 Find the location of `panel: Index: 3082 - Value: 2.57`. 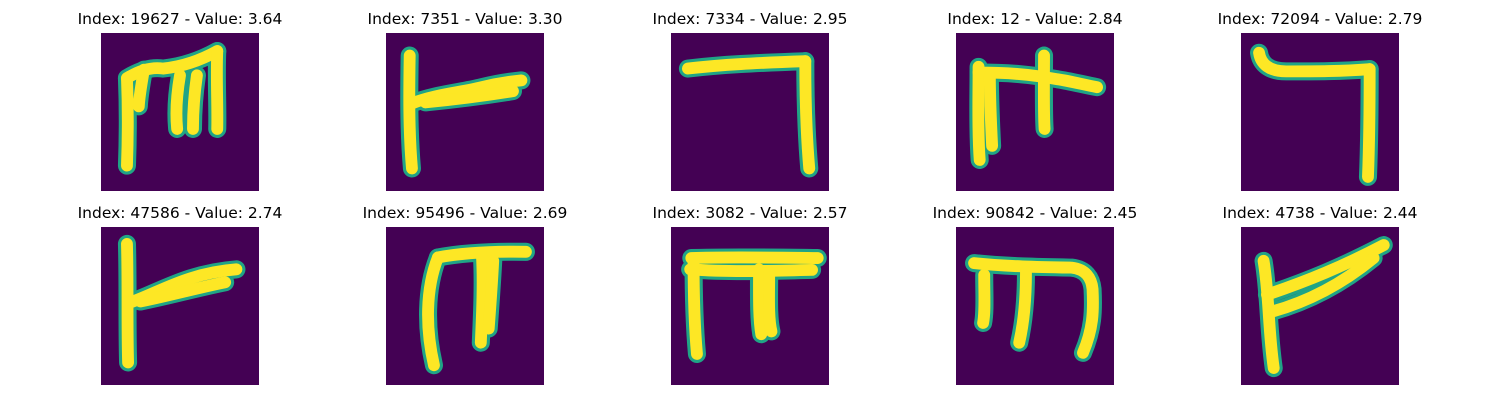

panel: Index: 3082 - Value: 2.57 is located at coordinates (750, 289).